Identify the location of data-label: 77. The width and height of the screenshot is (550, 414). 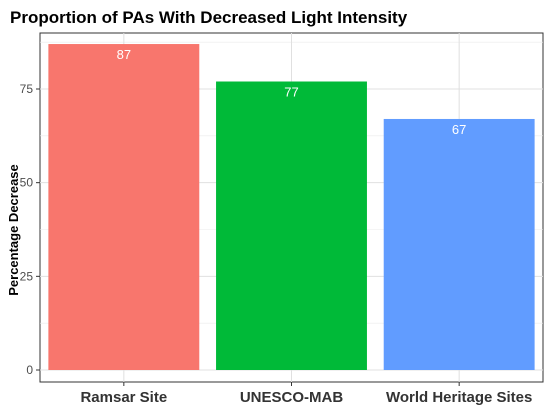
(291, 92).